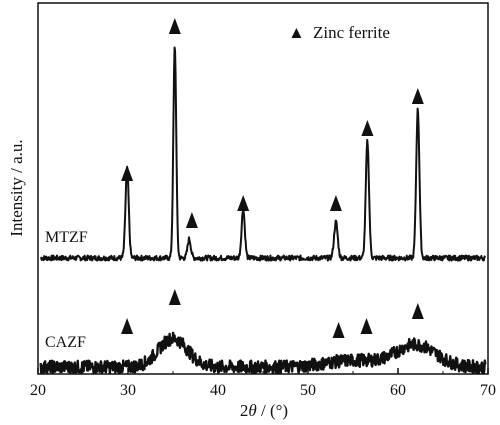 This screenshot has width=500, height=425. What do you see at coordinates (296, 32) in the screenshot?
I see `legend-marker-icon: ▲` at bounding box center [296, 32].